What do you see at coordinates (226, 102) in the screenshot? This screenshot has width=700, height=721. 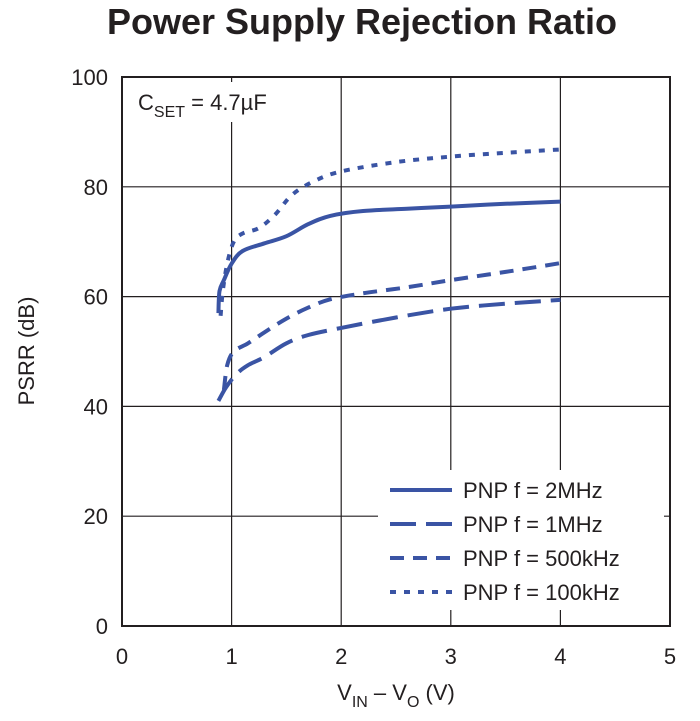 I see `annotation-rest: = 4.7µF` at bounding box center [226, 102].